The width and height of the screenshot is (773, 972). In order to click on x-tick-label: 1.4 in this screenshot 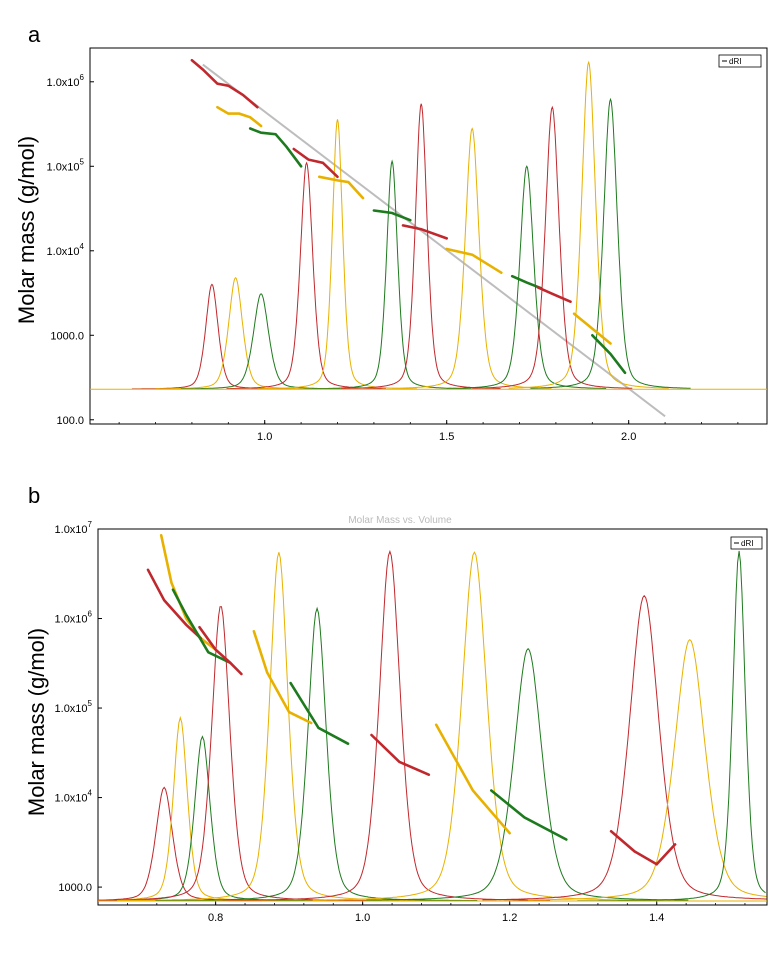, I will do `click(656, 918)`.